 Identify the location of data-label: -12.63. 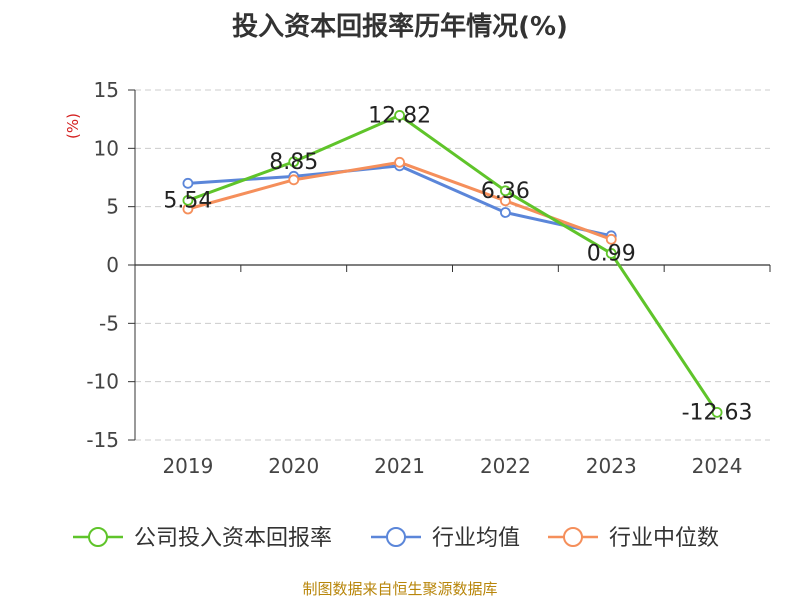
(717, 412).